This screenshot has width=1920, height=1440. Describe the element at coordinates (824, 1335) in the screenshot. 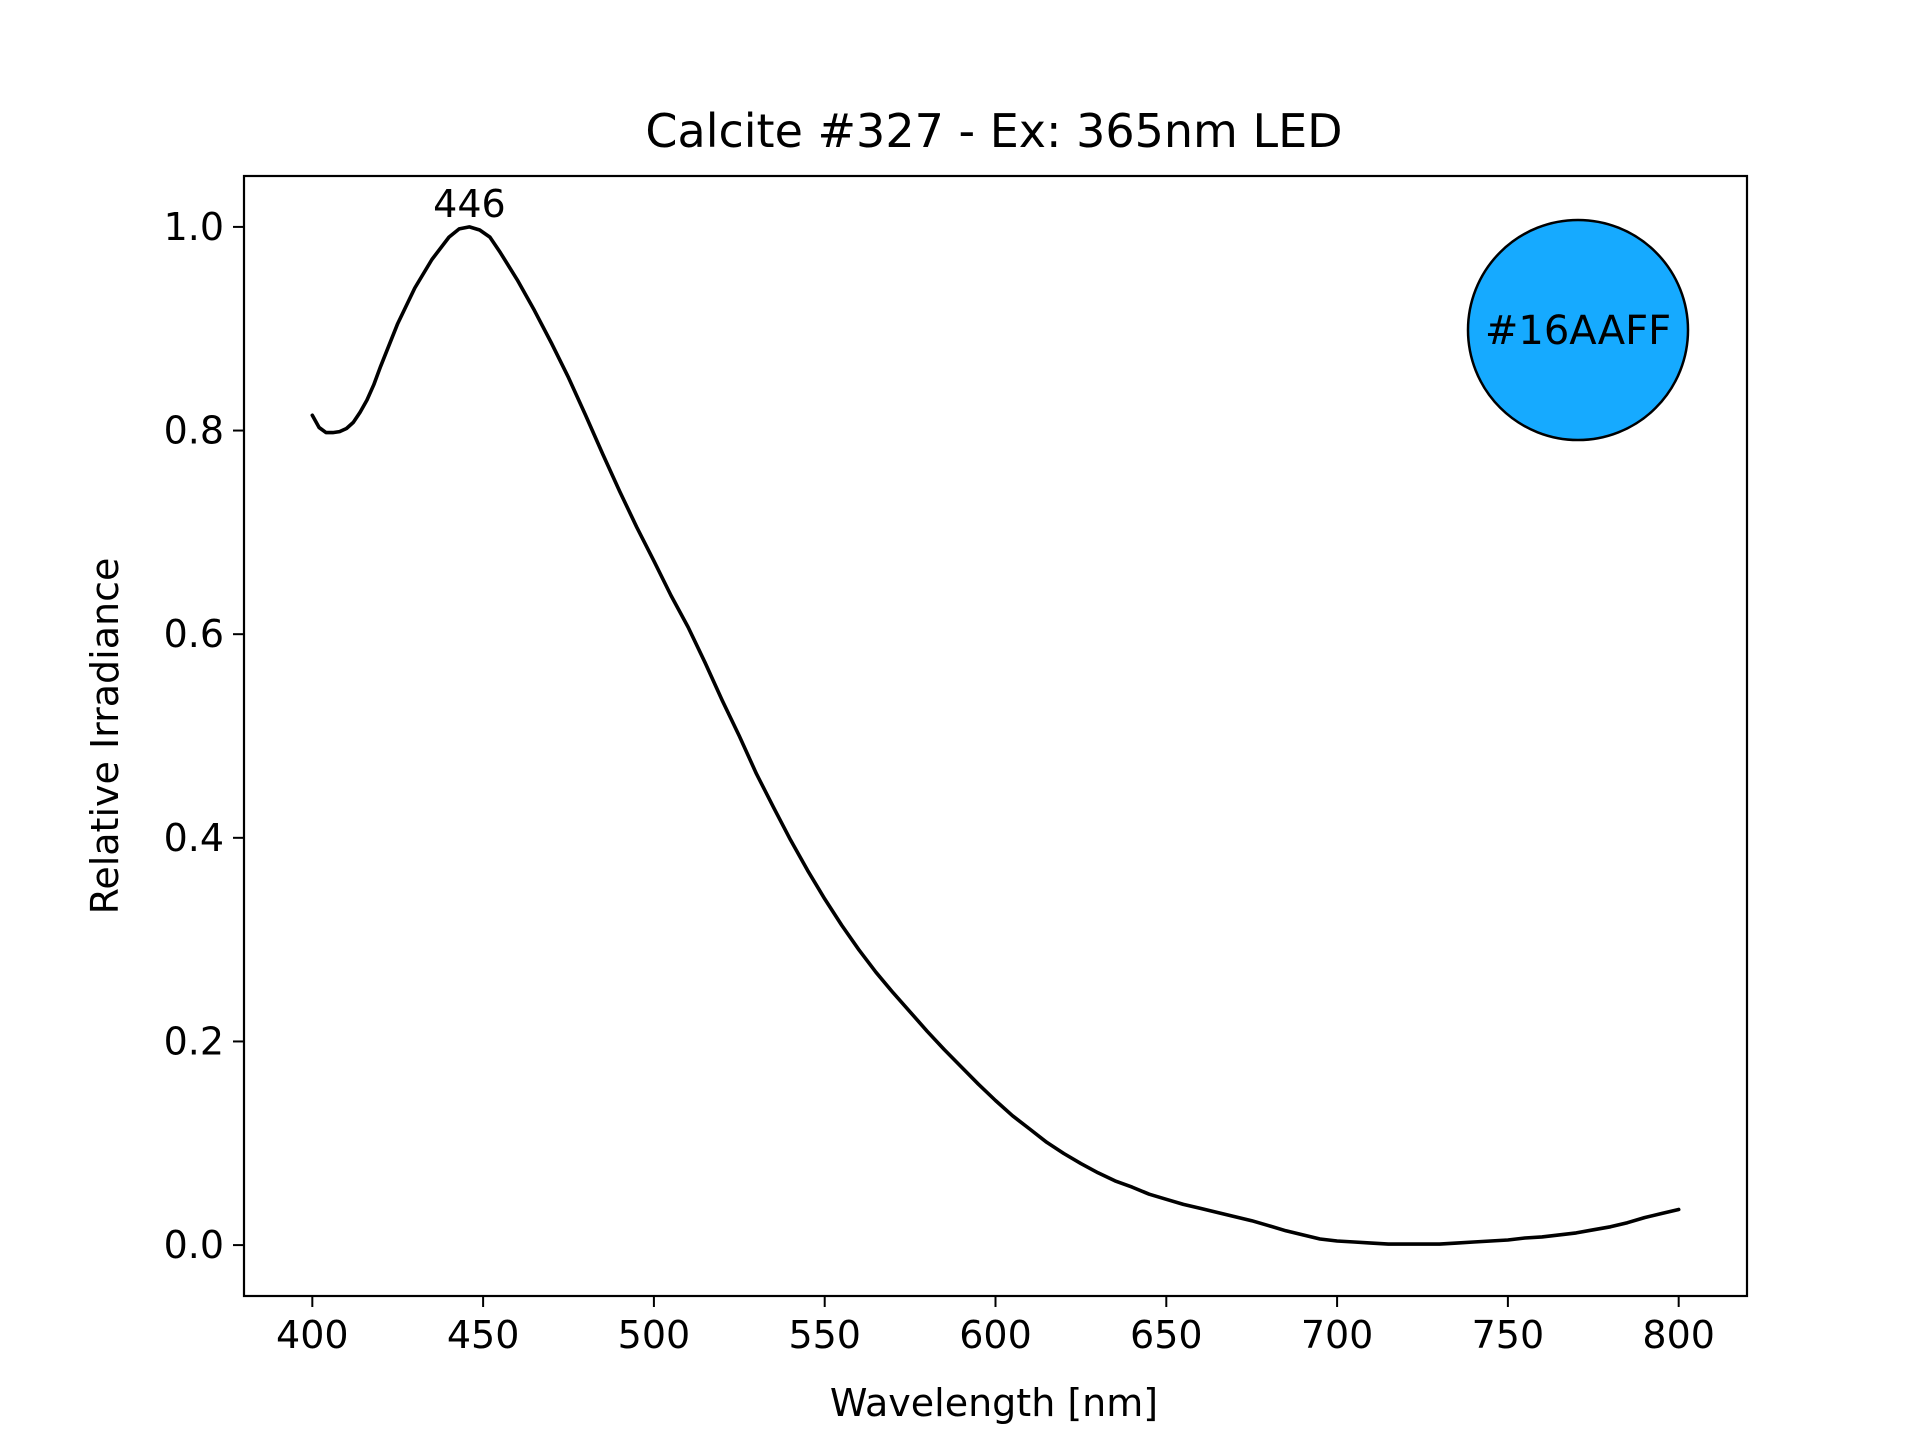

I see `x-tick-label: 550` at that location.